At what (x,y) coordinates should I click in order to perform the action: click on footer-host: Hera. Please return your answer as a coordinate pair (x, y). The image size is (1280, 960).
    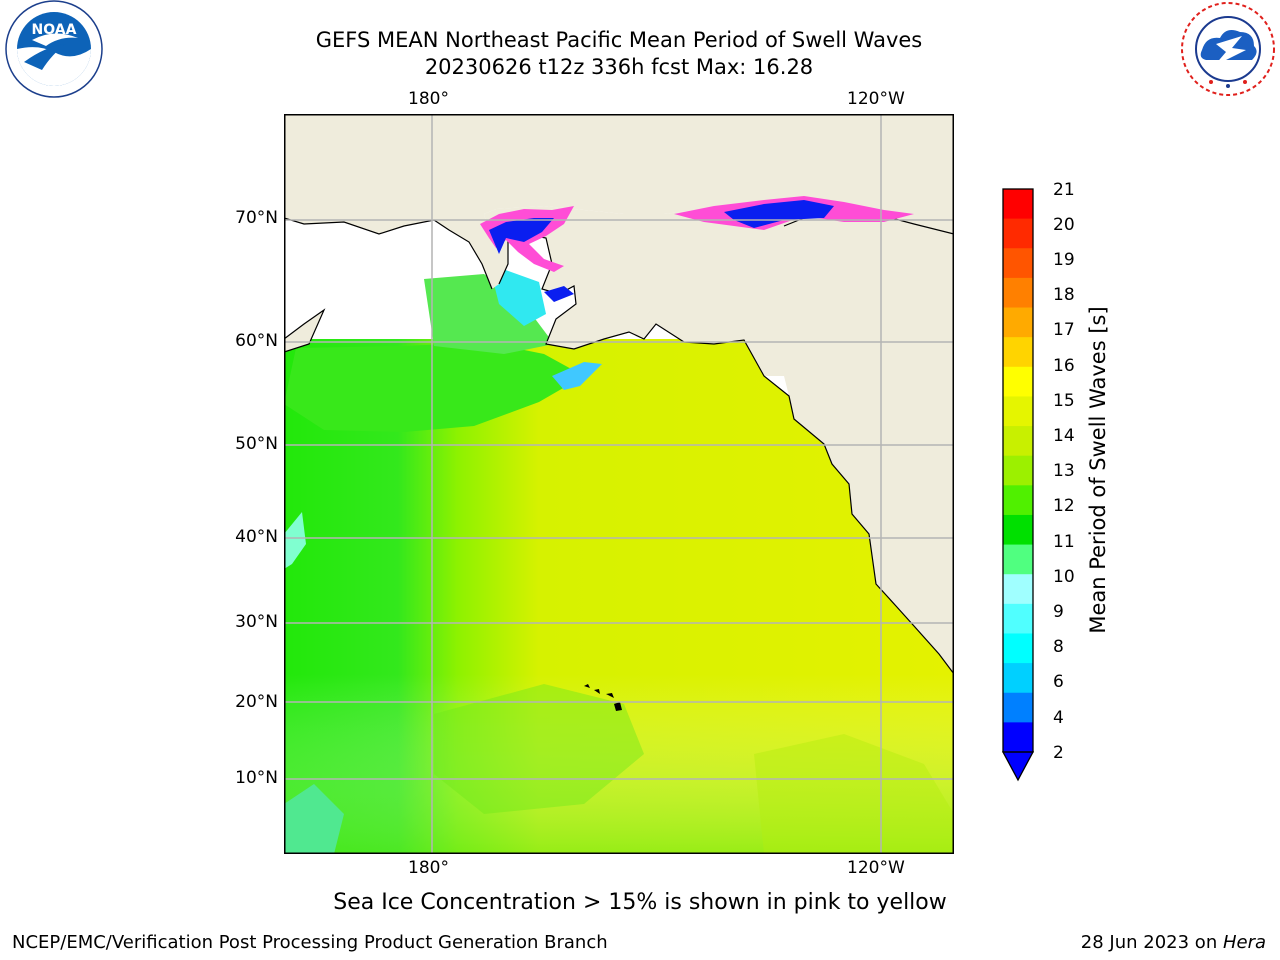
    Looking at the image, I should click on (1244, 942).